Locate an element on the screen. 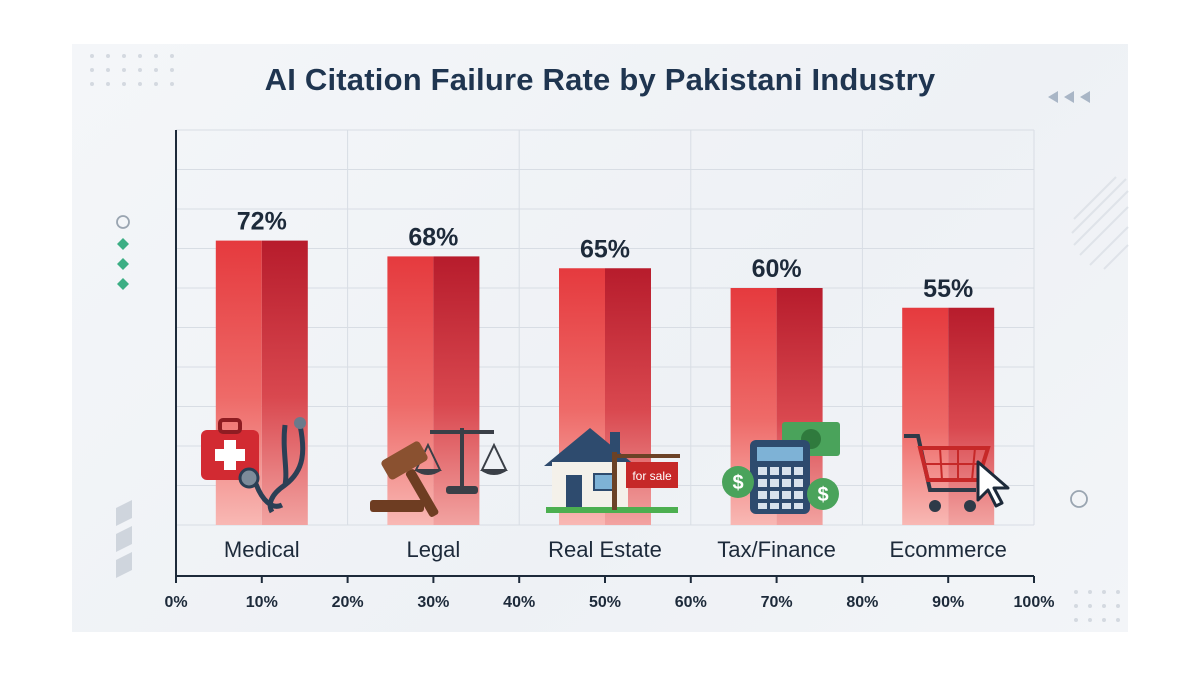 Image resolution: width=1200 pixels, height=675 pixels. shopping-cart-icon is located at coordinates (957, 473).